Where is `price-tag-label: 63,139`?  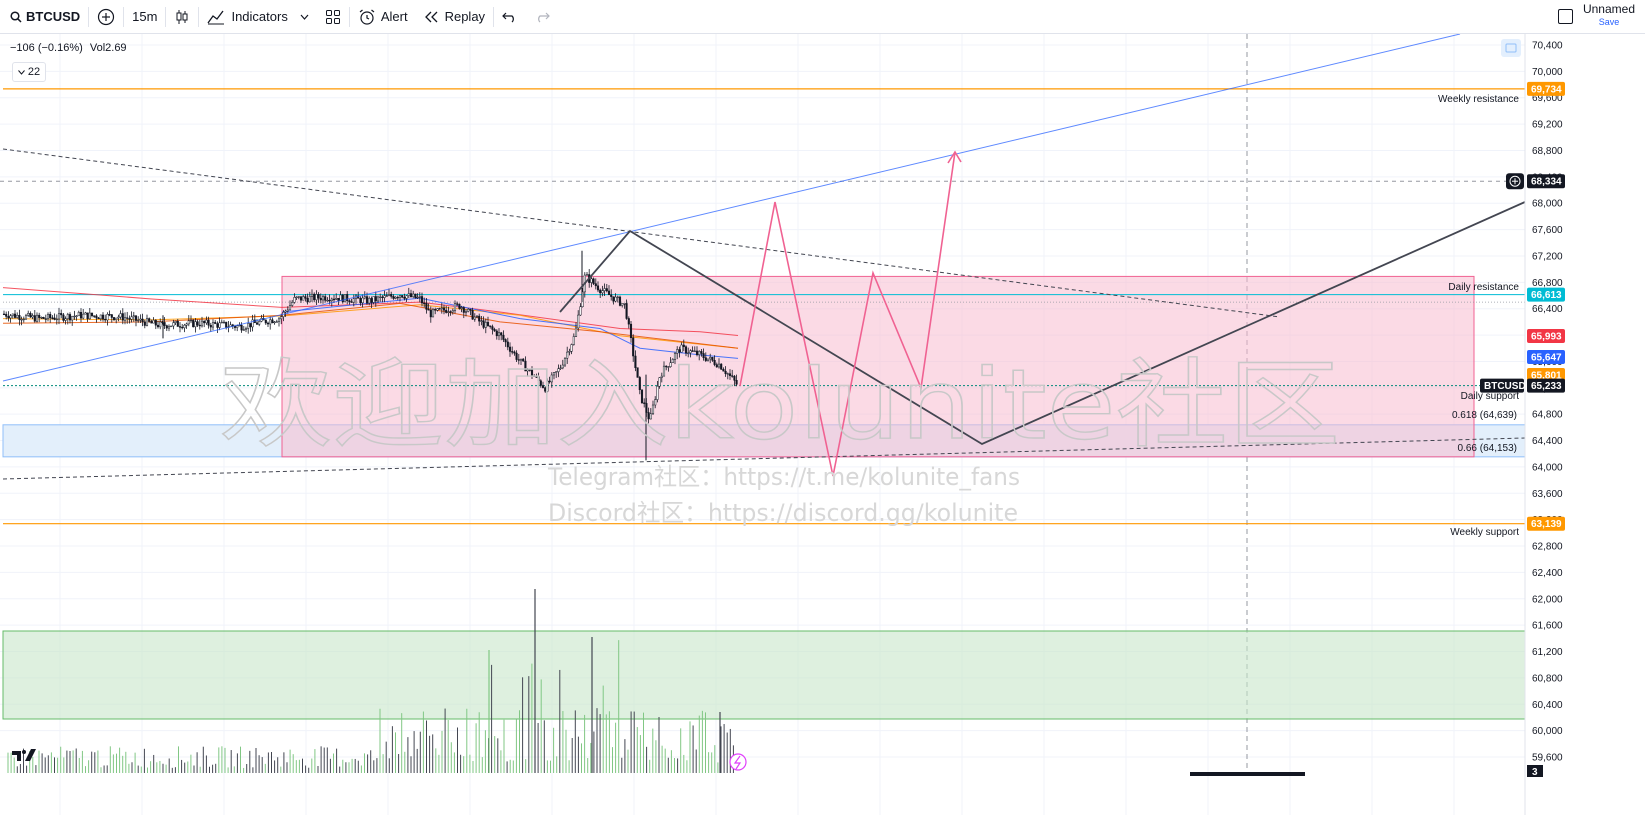
price-tag-label: 63,139 is located at coordinates (1546, 524).